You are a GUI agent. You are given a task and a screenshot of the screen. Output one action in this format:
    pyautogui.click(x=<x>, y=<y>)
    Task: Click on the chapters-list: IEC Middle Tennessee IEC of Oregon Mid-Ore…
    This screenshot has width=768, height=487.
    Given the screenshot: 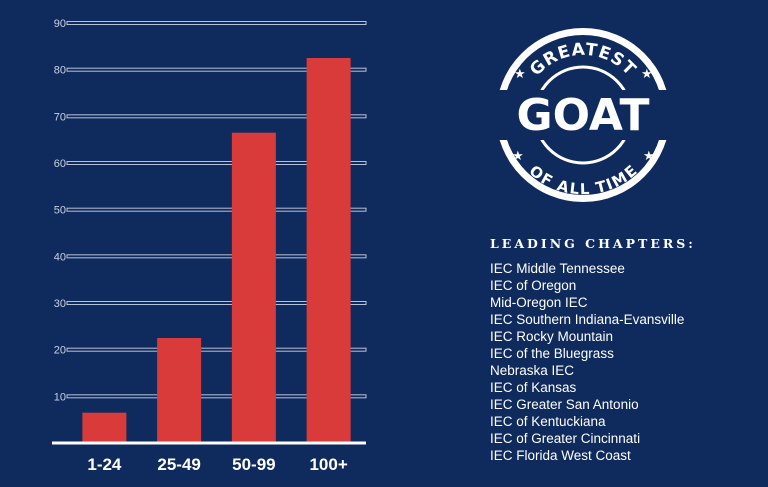 What is the action you would take?
    pyautogui.click(x=625, y=362)
    